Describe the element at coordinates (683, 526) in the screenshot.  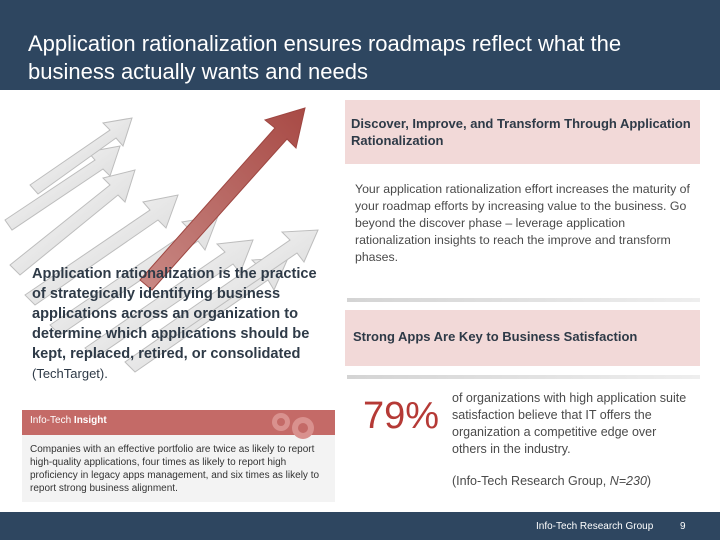
I see `page-number: 9` at that location.